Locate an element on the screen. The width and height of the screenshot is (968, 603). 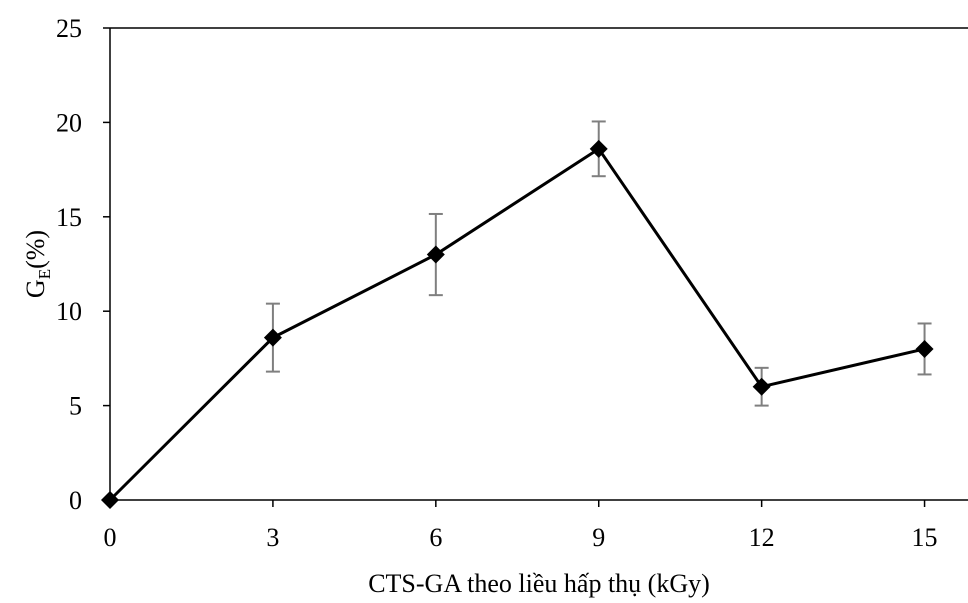
x-axis-ticks: 0 3 6 9 12 15 is located at coordinates (521, 526).